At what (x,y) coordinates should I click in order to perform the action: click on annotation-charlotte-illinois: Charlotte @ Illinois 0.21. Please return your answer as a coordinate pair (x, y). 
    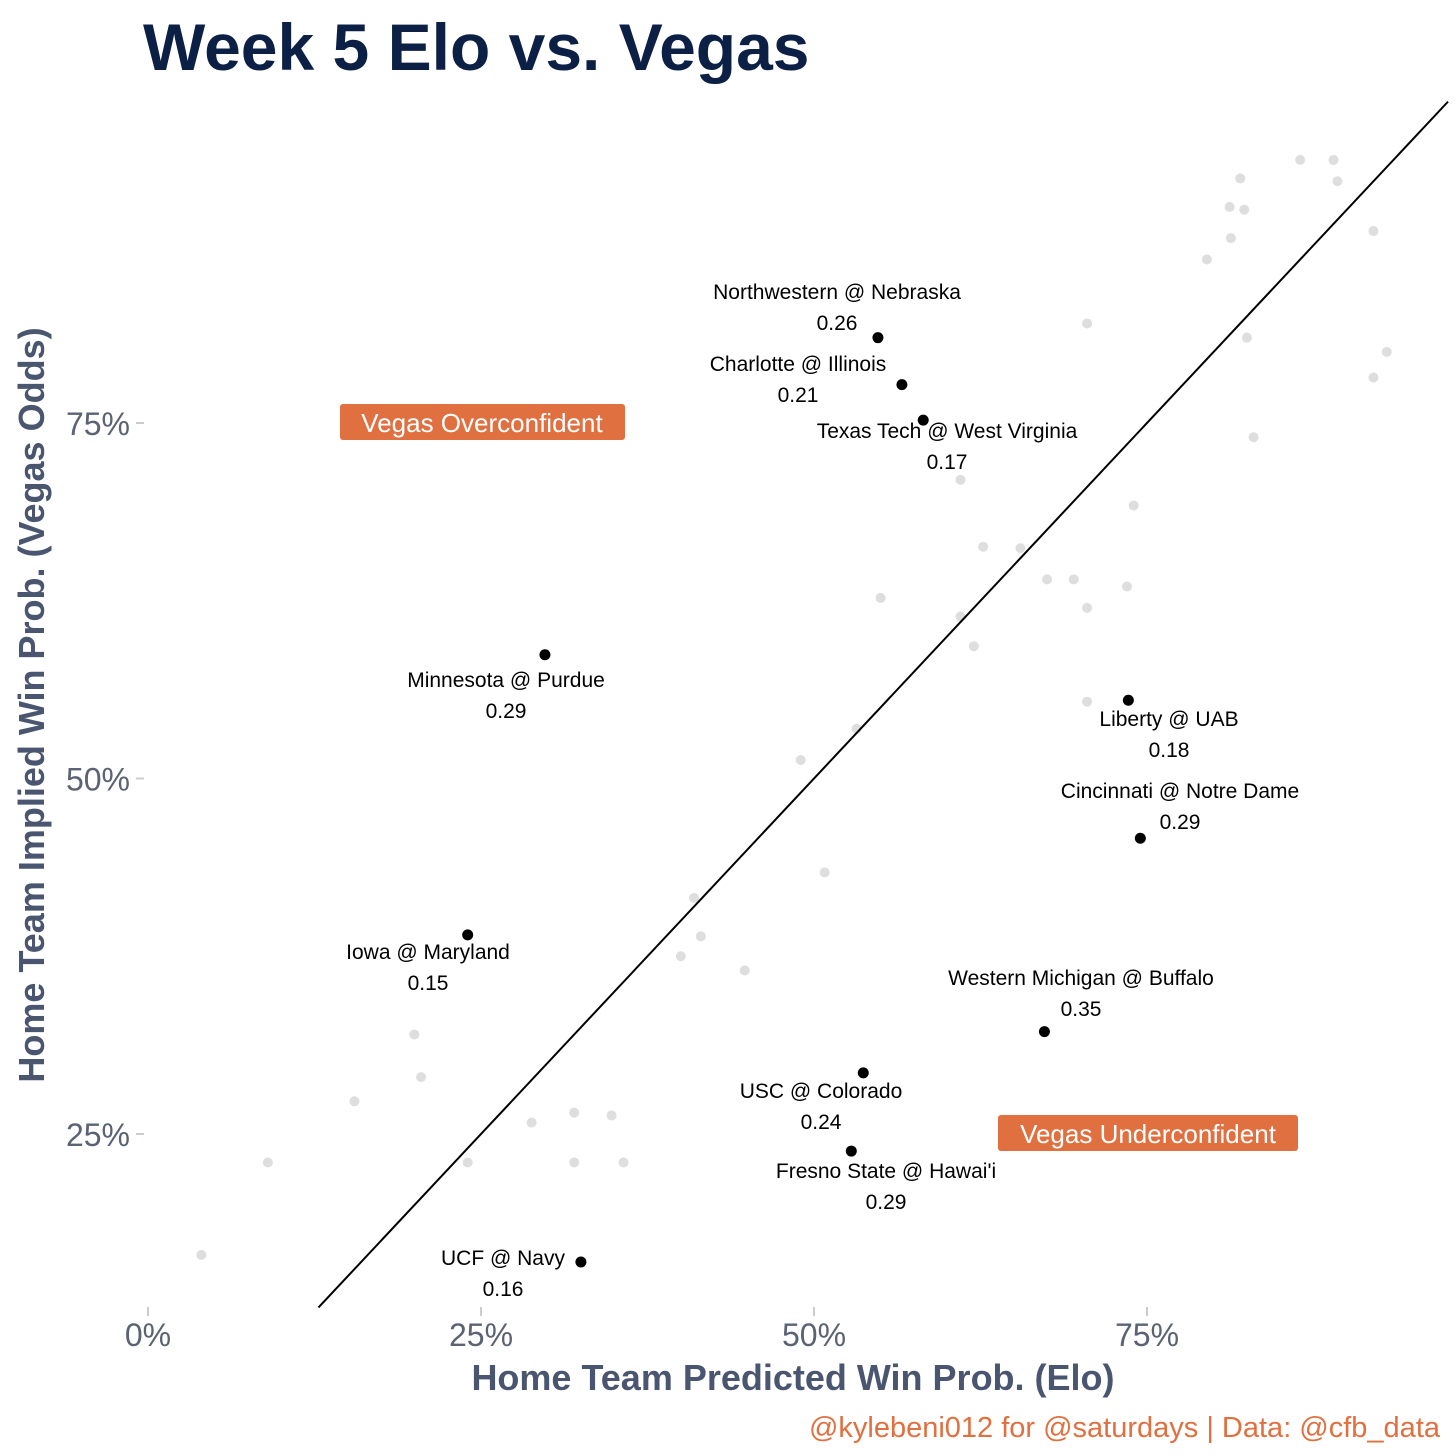
    Looking at the image, I should click on (798, 380).